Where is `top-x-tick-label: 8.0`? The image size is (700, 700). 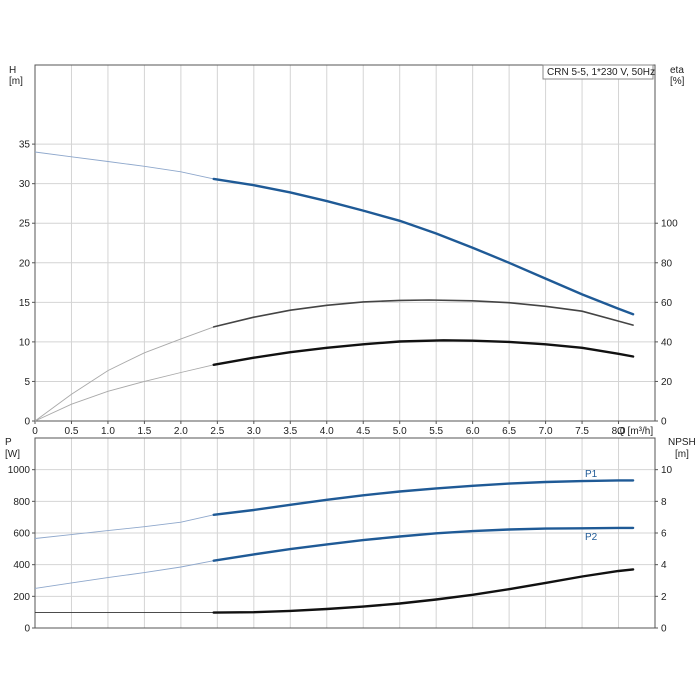 top-x-tick-label: 8.0 is located at coordinates (619, 431).